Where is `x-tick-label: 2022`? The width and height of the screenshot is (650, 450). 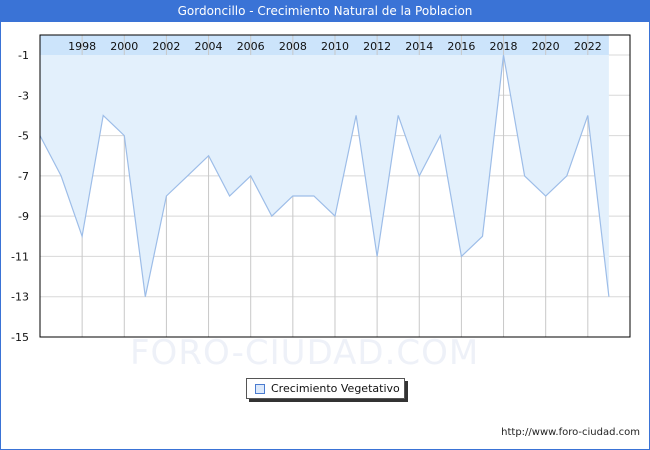 x-tick-label: 2022 is located at coordinates (588, 46).